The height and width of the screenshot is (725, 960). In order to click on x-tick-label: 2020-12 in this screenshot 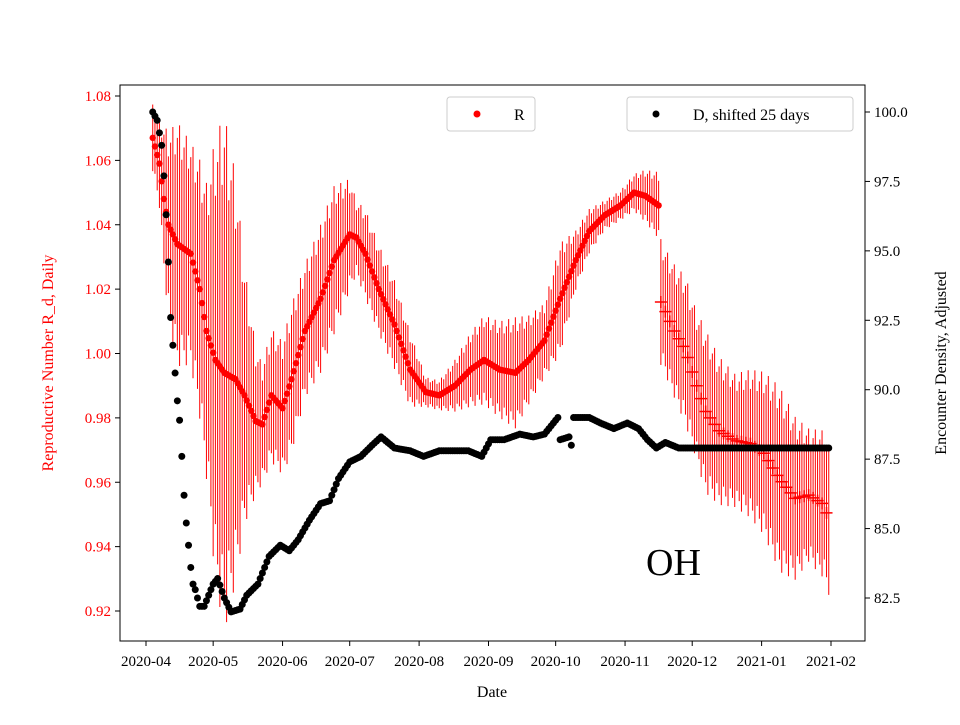, I will do `click(692, 662)`.